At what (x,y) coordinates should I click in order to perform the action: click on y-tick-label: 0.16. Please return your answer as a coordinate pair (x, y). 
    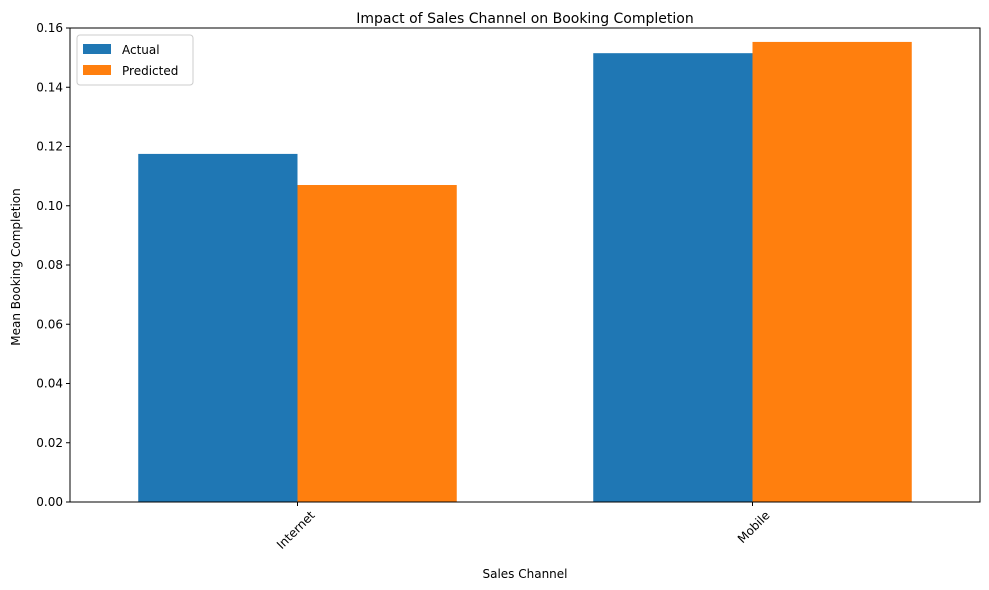
    Looking at the image, I should click on (49, 28).